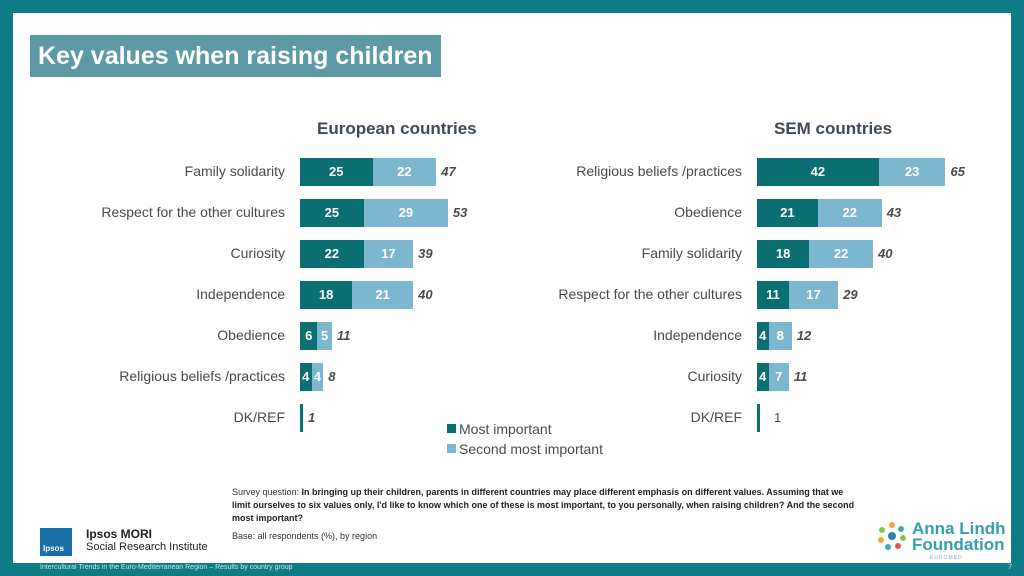  Describe the element at coordinates (959, 528) in the screenshot. I see `anna-lindh-name: Anna Lindh` at that location.